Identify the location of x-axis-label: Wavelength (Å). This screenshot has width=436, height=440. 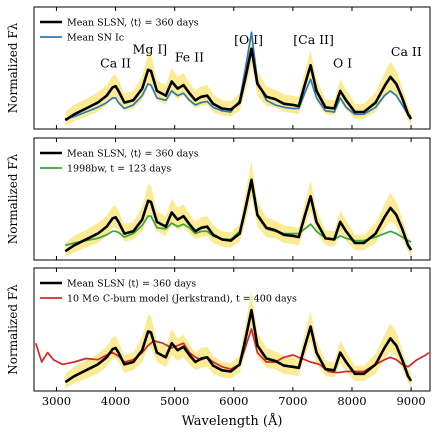
(232, 421).